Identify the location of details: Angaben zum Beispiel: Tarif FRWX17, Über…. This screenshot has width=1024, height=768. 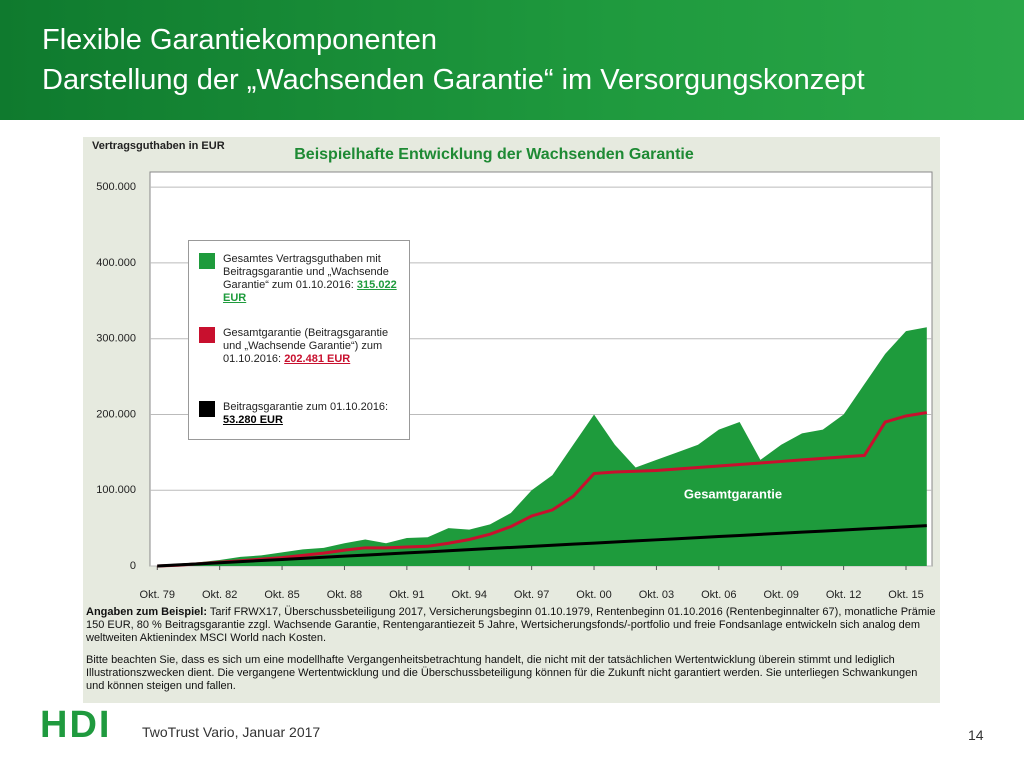
(511, 625).